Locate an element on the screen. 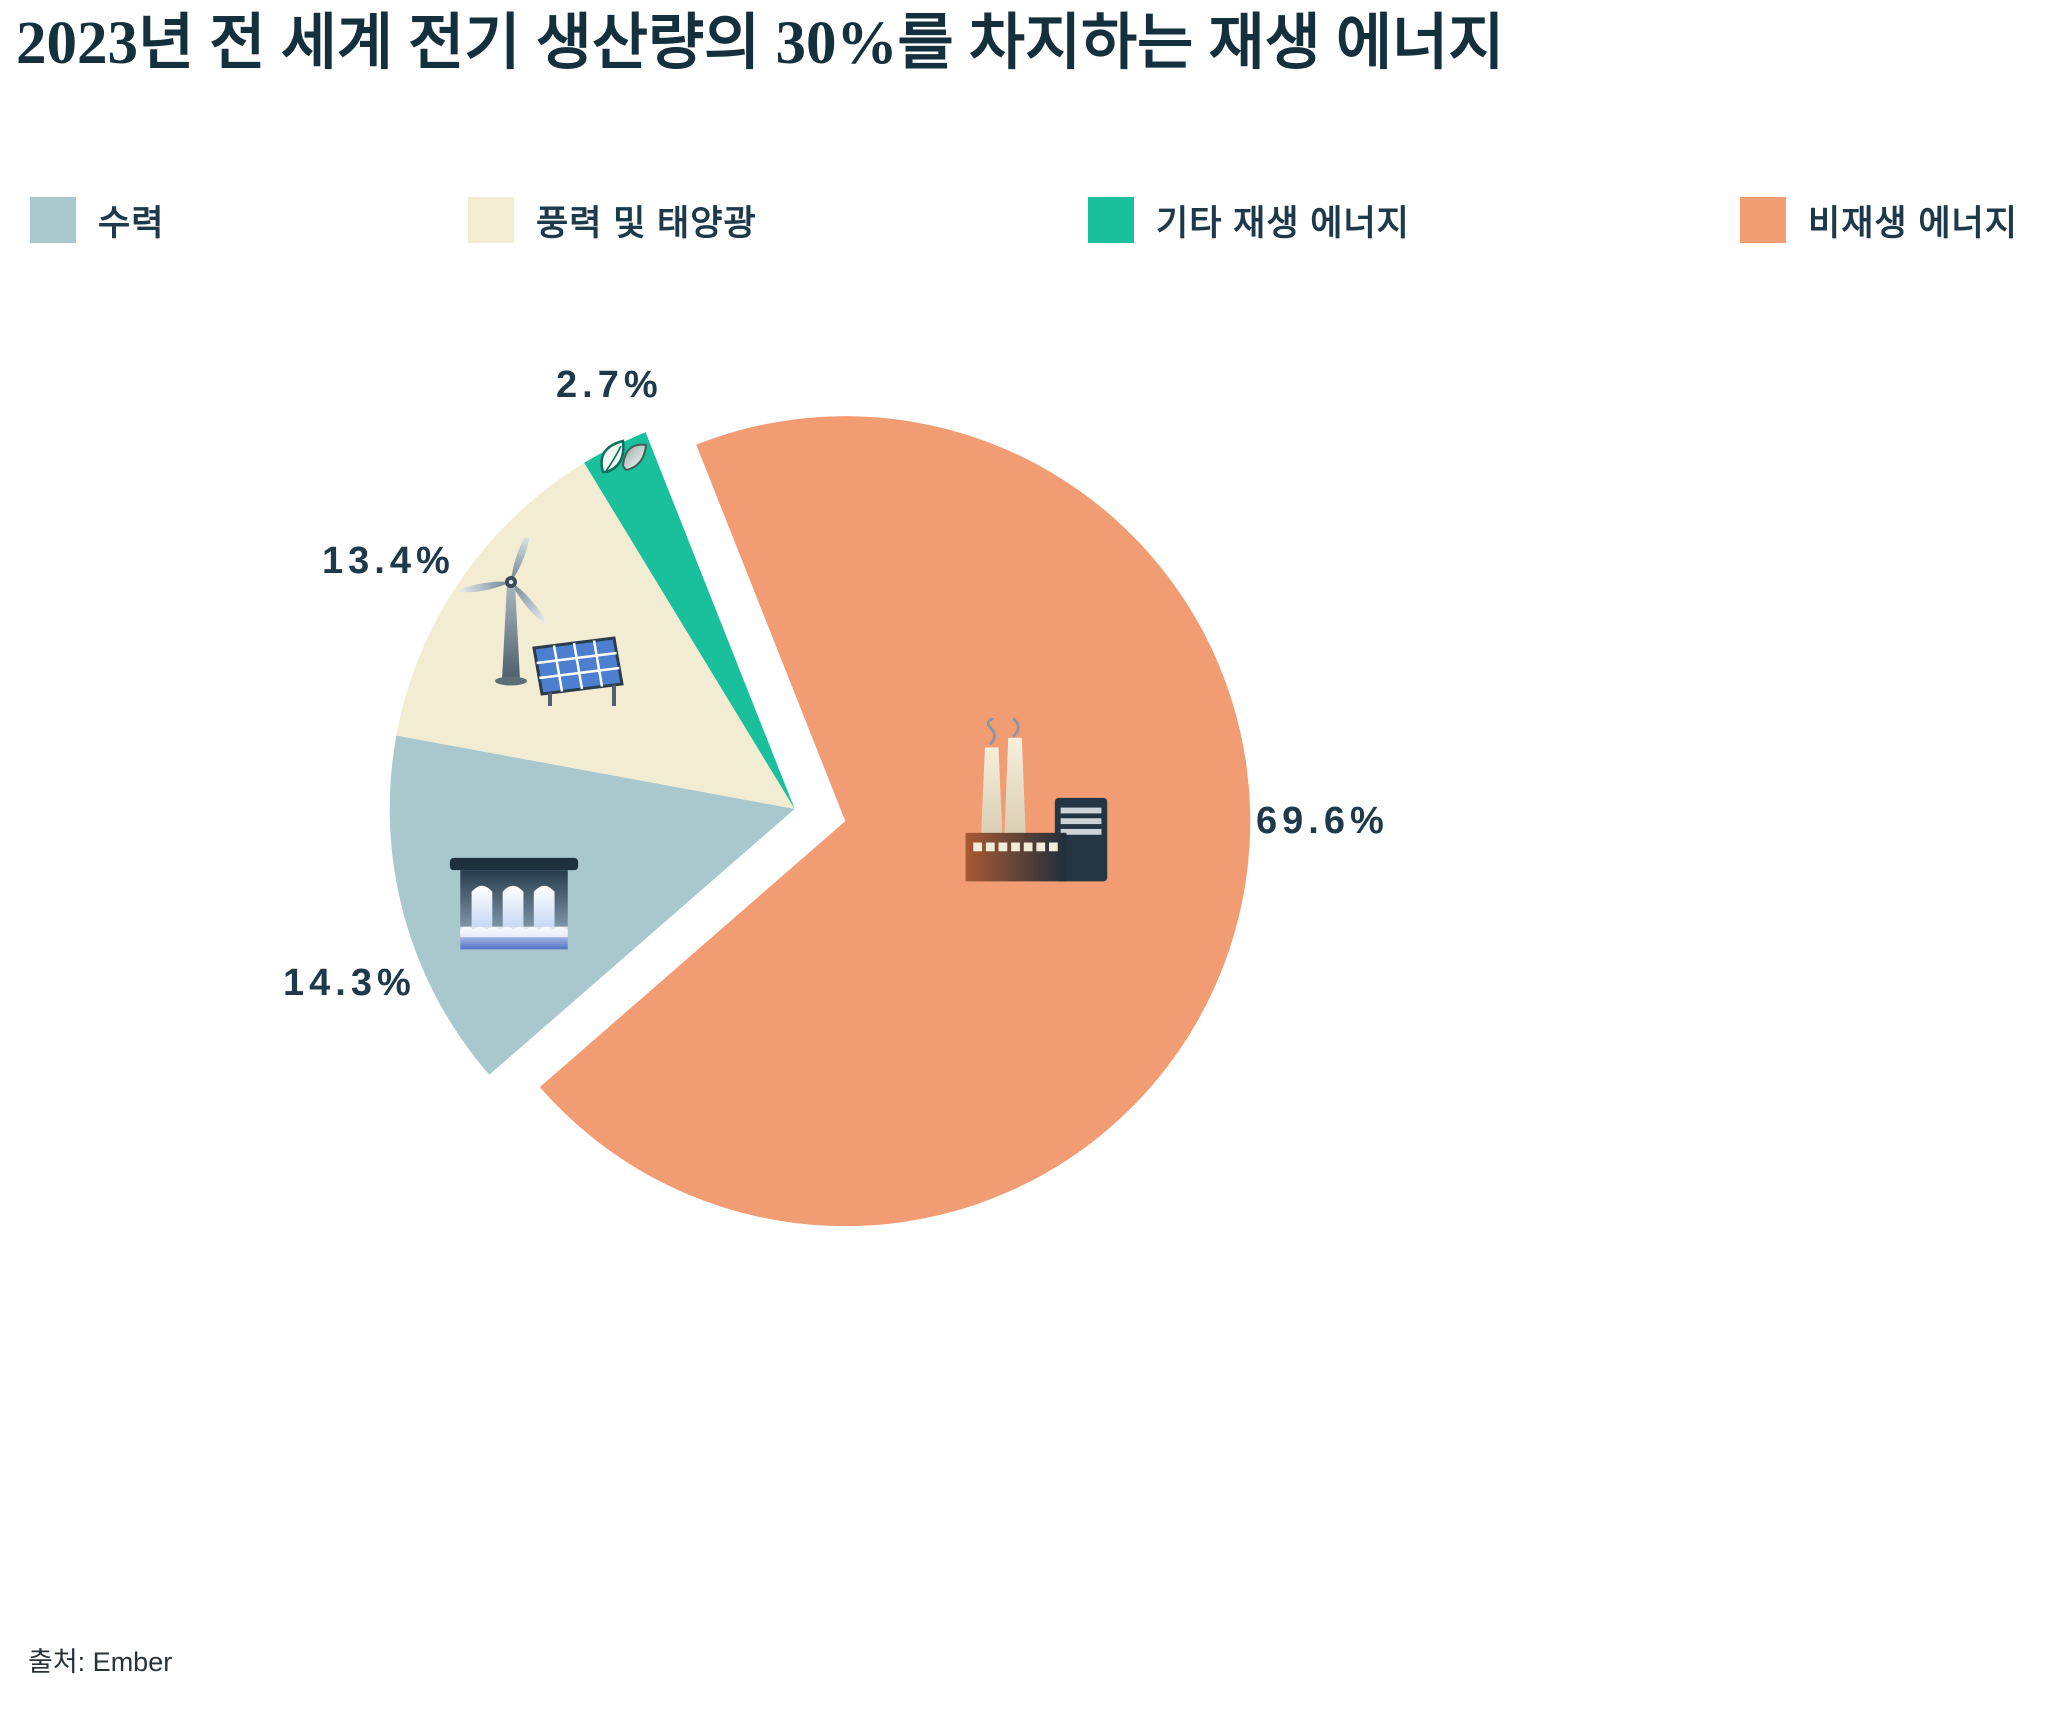 The image size is (2048, 1725). legend-item-nonrenewable: 비재생 에너지 is located at coordinates (1879, 220).